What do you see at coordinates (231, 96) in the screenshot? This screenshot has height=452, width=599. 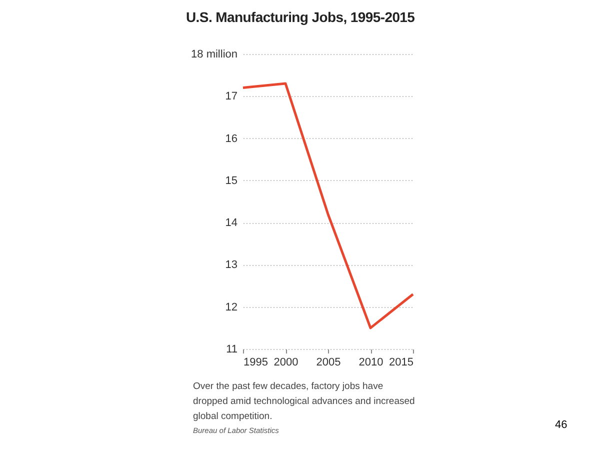 I see `y-tick-label: 17` at bounding box center [231, 96].